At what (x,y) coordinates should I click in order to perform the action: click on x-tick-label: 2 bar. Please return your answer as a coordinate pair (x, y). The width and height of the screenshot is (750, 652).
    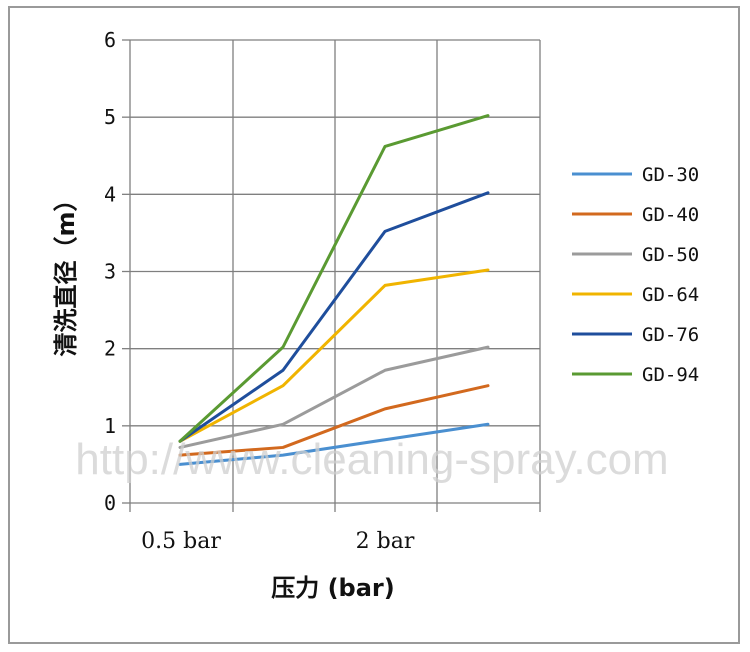
    Looking at the image, I should click on (385, 541).